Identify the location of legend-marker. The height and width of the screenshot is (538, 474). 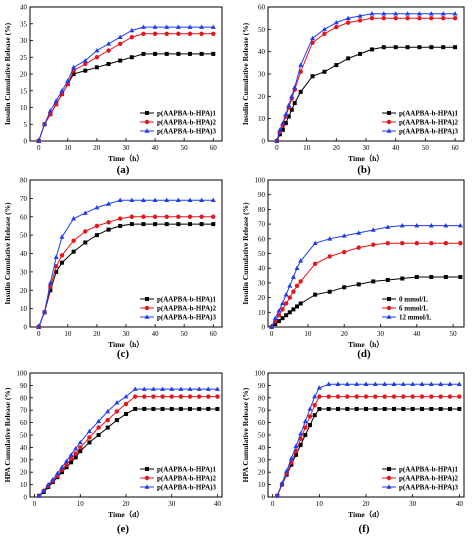
(389, 478).